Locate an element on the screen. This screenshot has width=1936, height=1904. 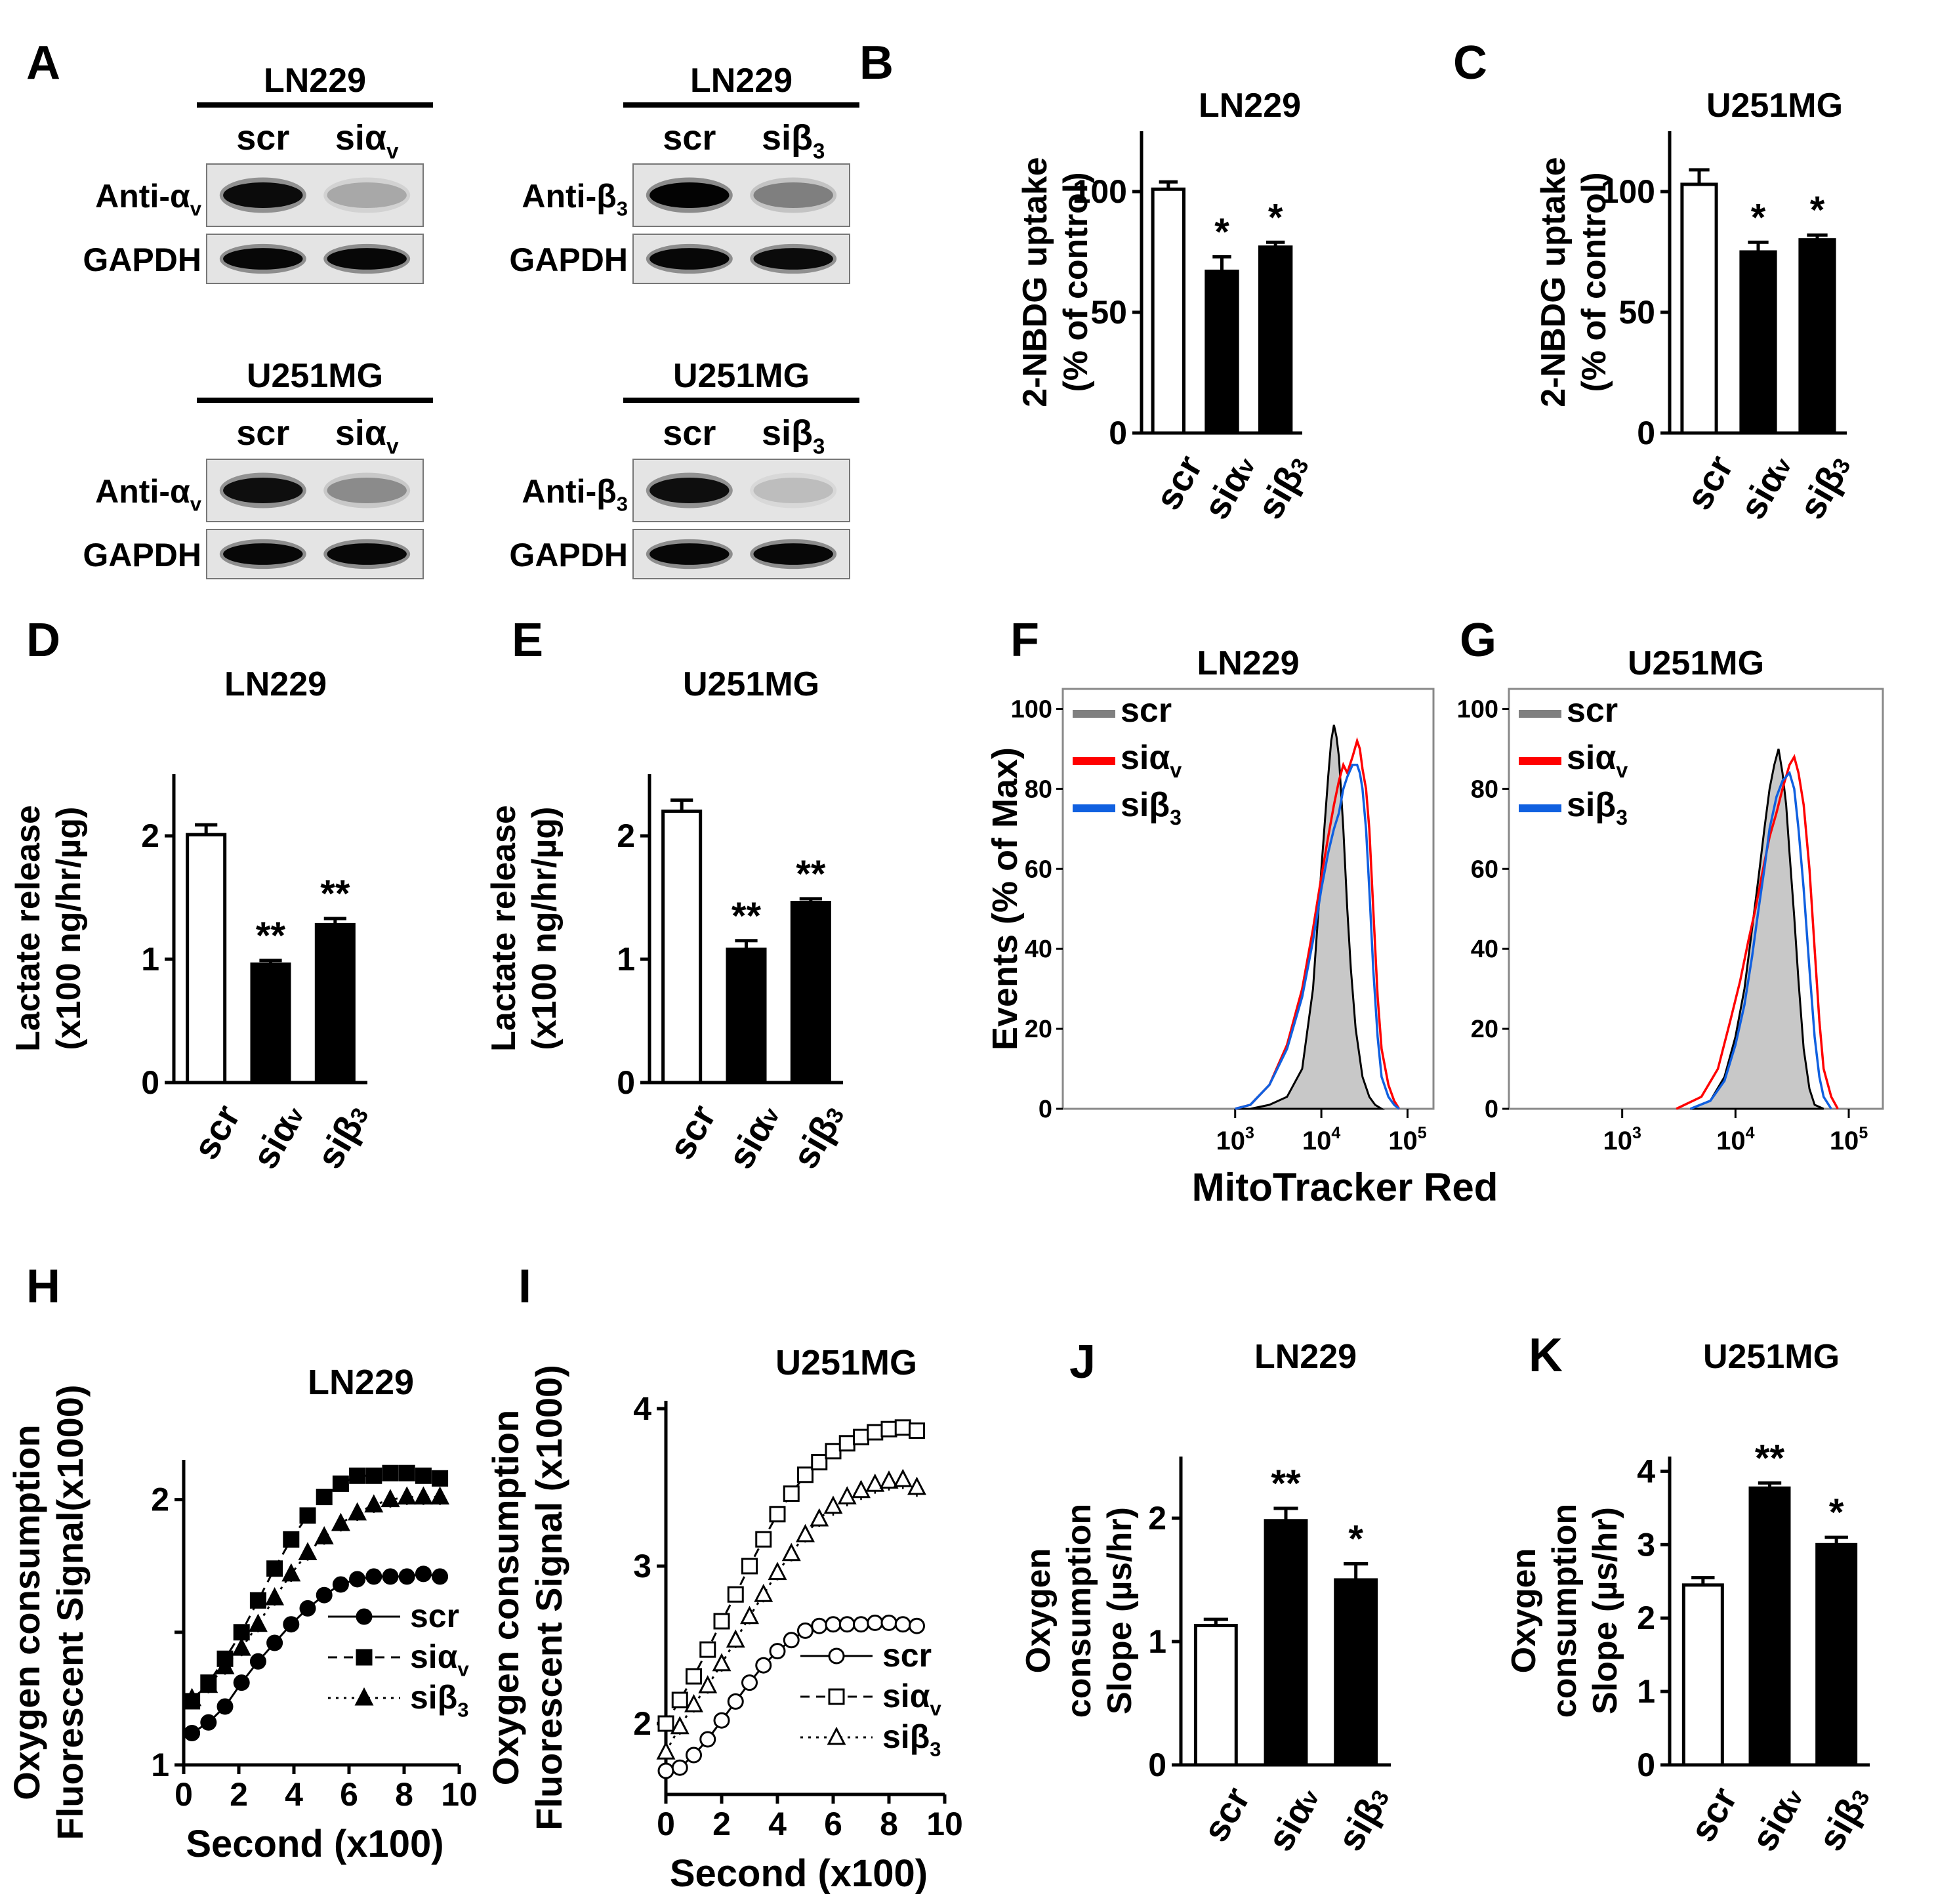
bar-sia: * siαv is located at coordinates (1229, 368).